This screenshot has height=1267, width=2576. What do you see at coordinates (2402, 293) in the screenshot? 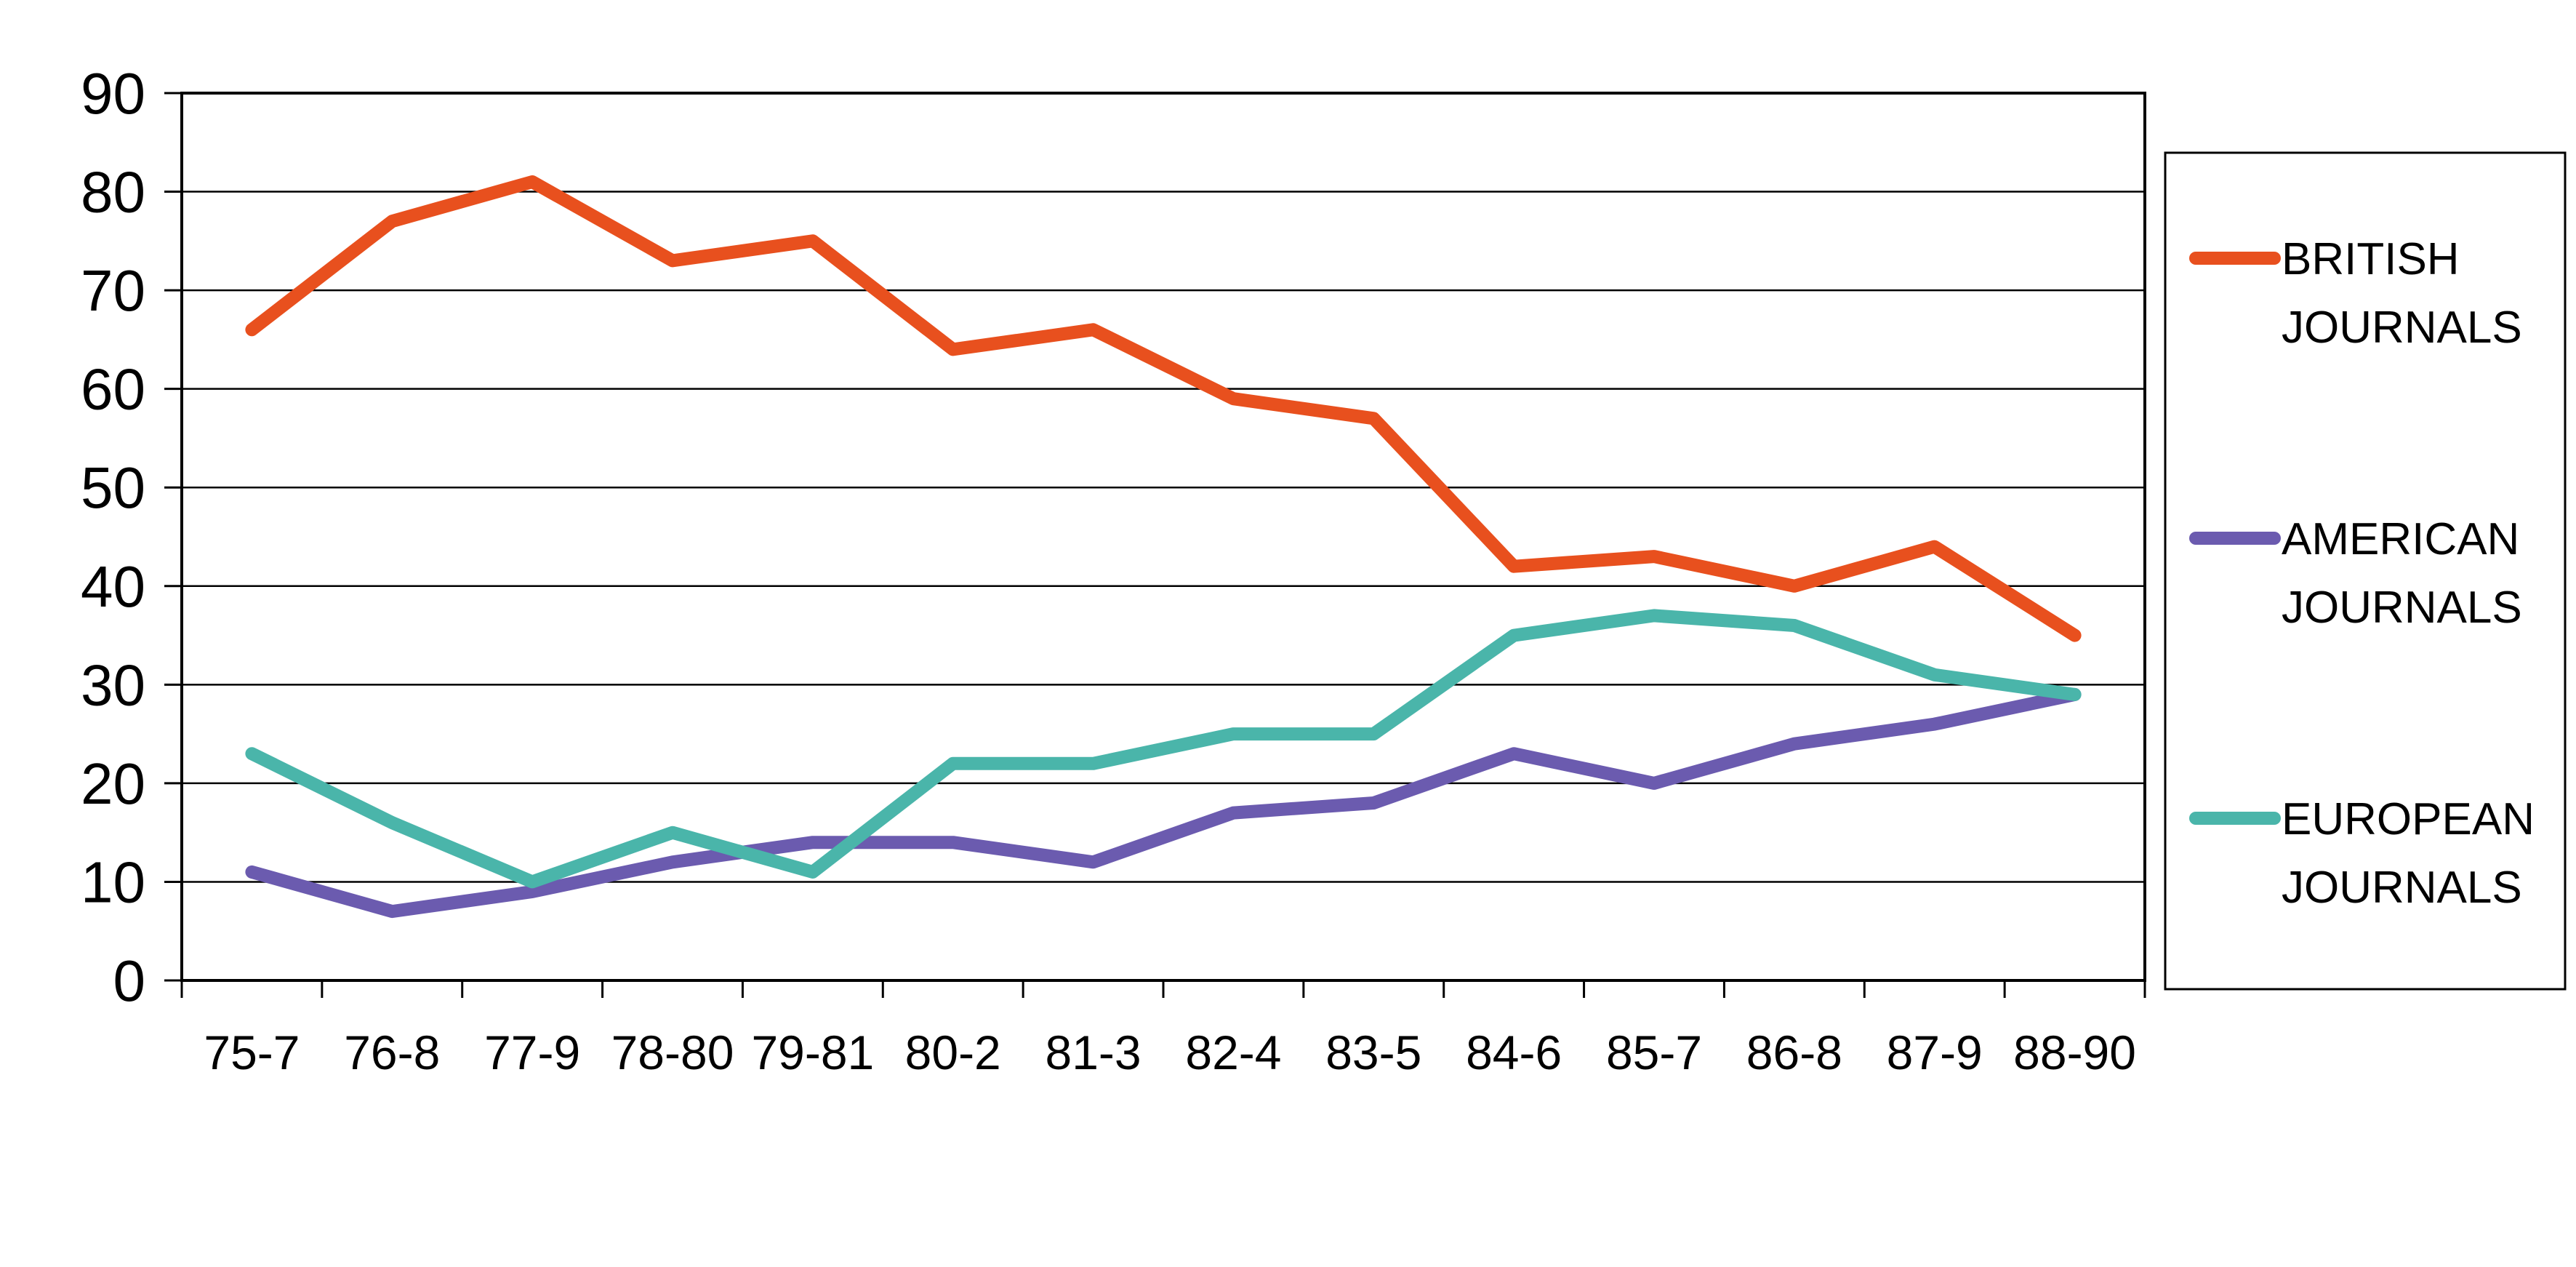
I see `legend-label-british-journals: BRITISH JOURNALS` at bounding box center [2402, 293].